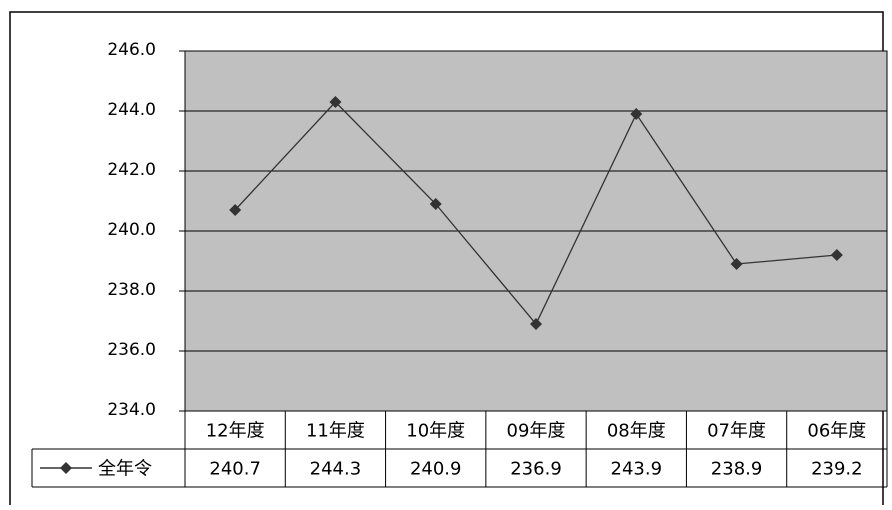  Describe the element at coordinates (637, 469) in the screenshot. I see `data-value-label: 243.9` at that location.